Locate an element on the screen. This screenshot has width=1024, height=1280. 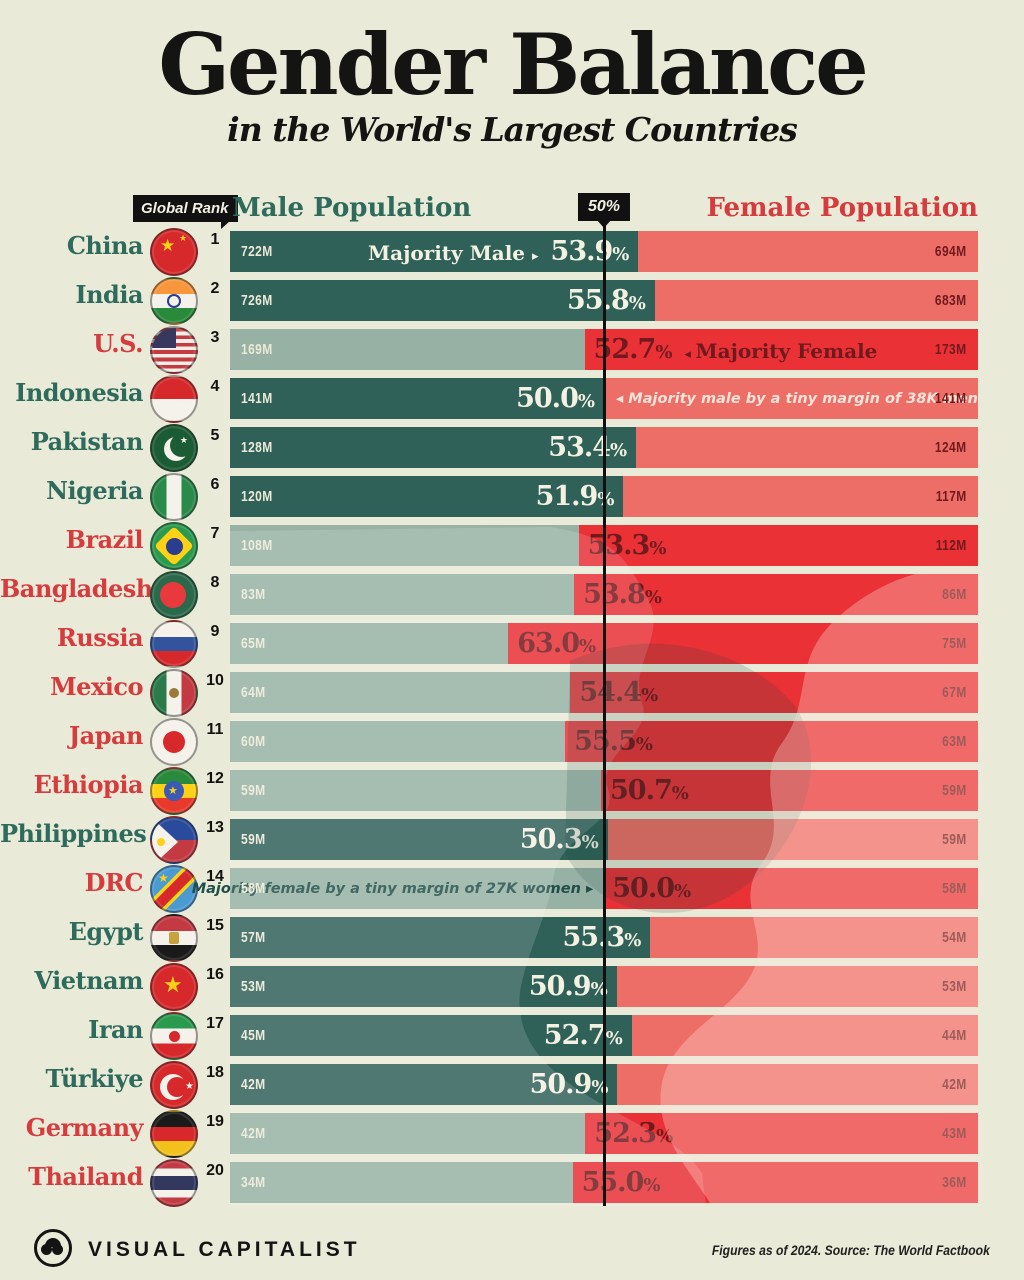
bar-pair: 42M 50.9% 42M is located at coordinates (604, 1084).